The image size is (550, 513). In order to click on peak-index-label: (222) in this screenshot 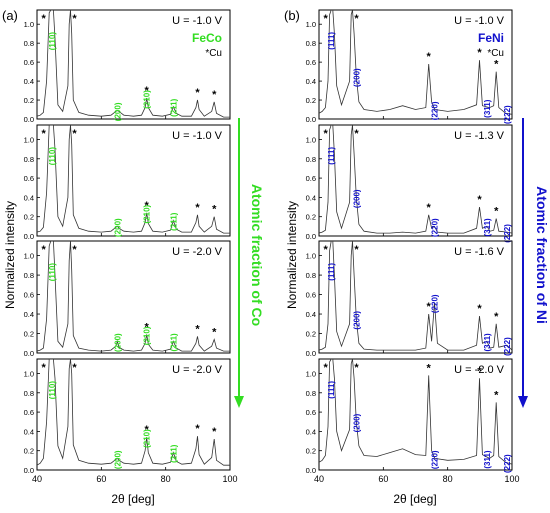, I will do `click(507, 114)`.